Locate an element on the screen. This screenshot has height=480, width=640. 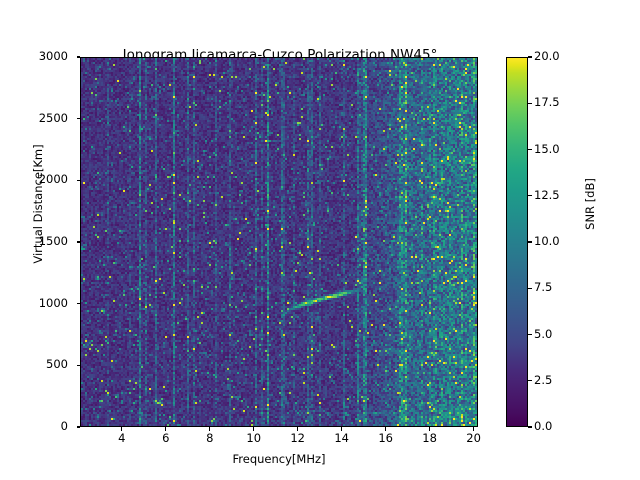
y-tick-label: 0 is located at coordinates (64, 426).